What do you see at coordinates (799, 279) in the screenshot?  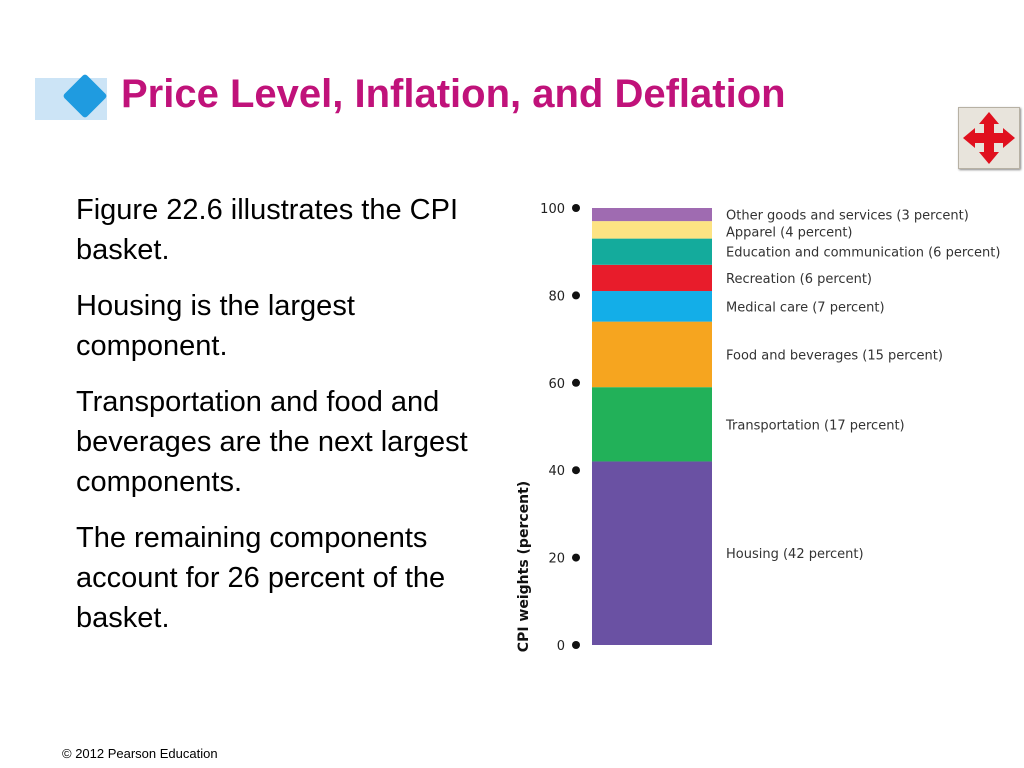 I see `legend-label: Recreation (6 percent)` at bounding box center [799, 279].